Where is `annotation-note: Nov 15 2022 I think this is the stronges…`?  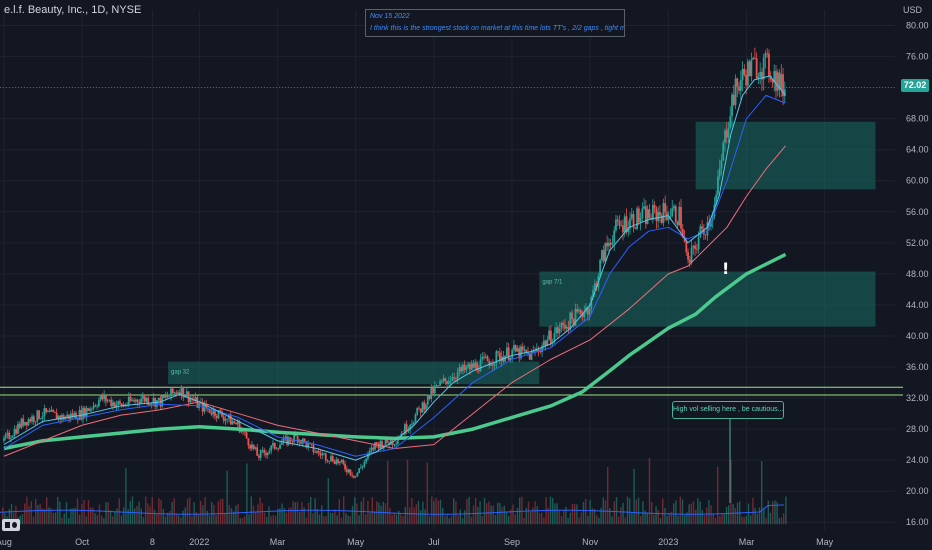
annotation-note: Nov 15 2022 I think this is the stronges… is located at coordinates (495, 23).